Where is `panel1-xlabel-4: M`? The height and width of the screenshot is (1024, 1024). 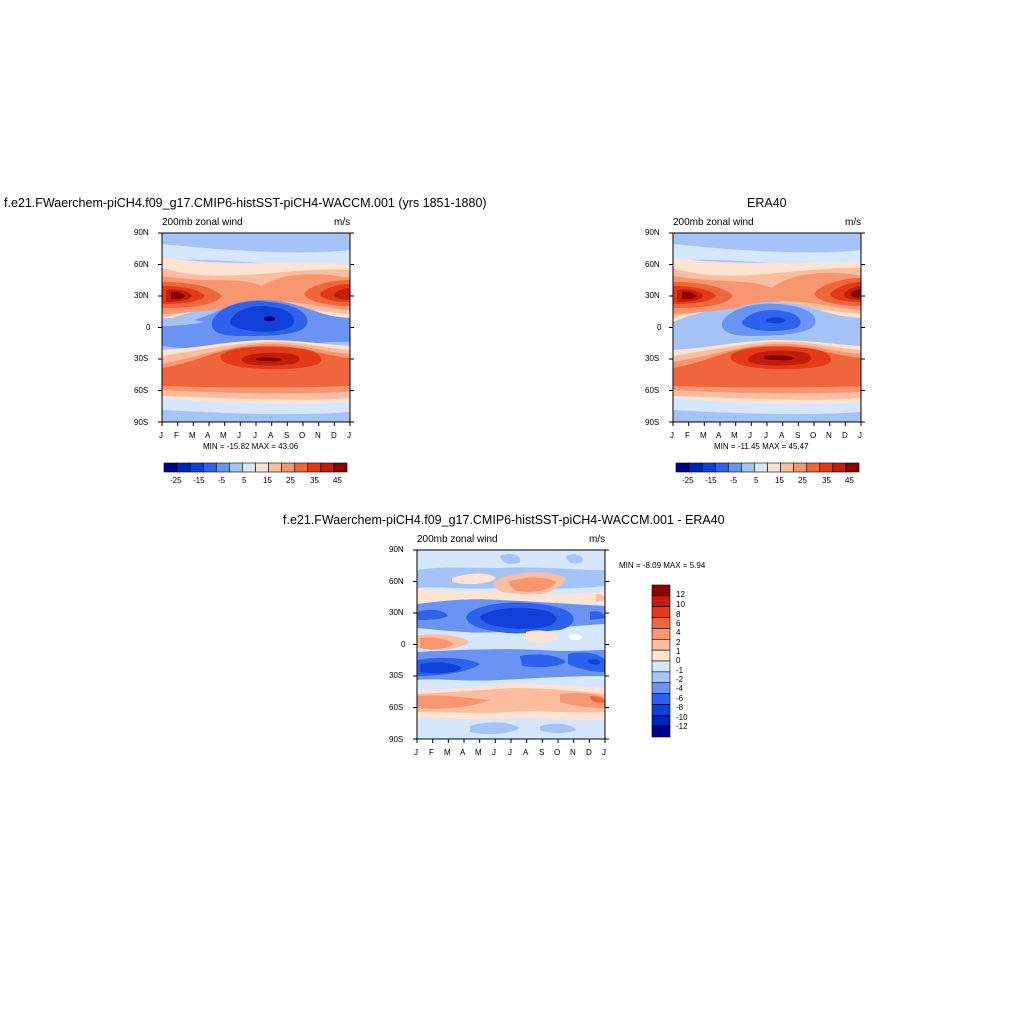 panel1-xlabel-4: M is located at coordinates (223, 435).